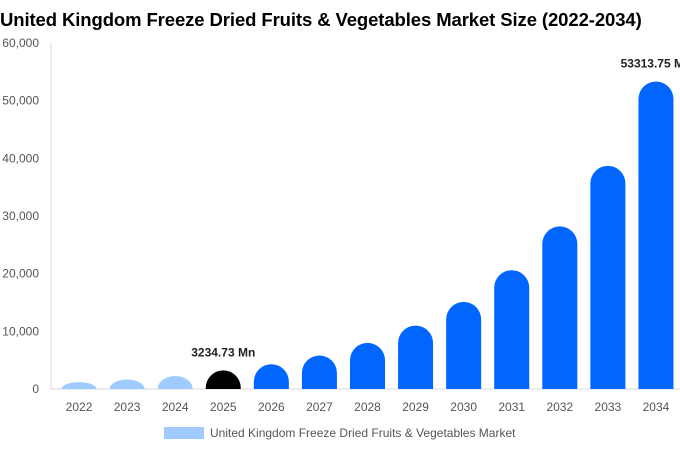  I want to click on x-tick-label: 2030, so click(463, 407).